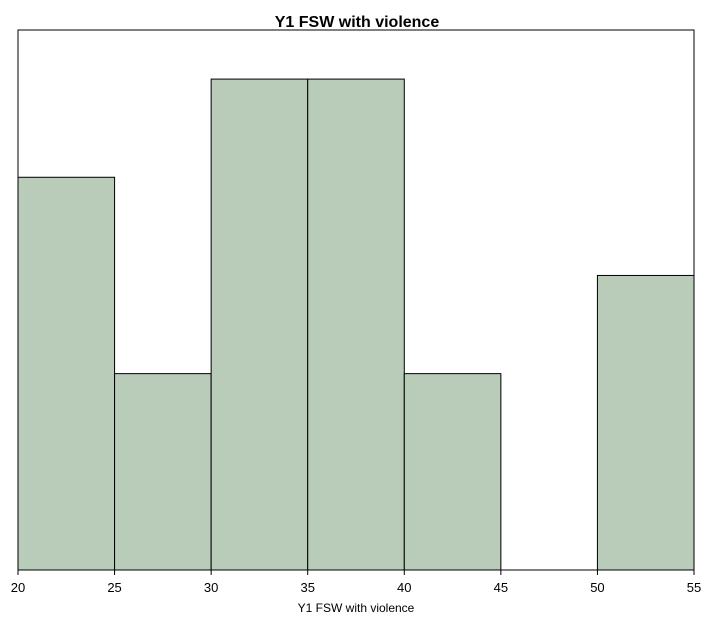  Describe the element at coordinates (357, 22) in the screenshot. I see `chart-title: Y1 FSW with violence` at that location.